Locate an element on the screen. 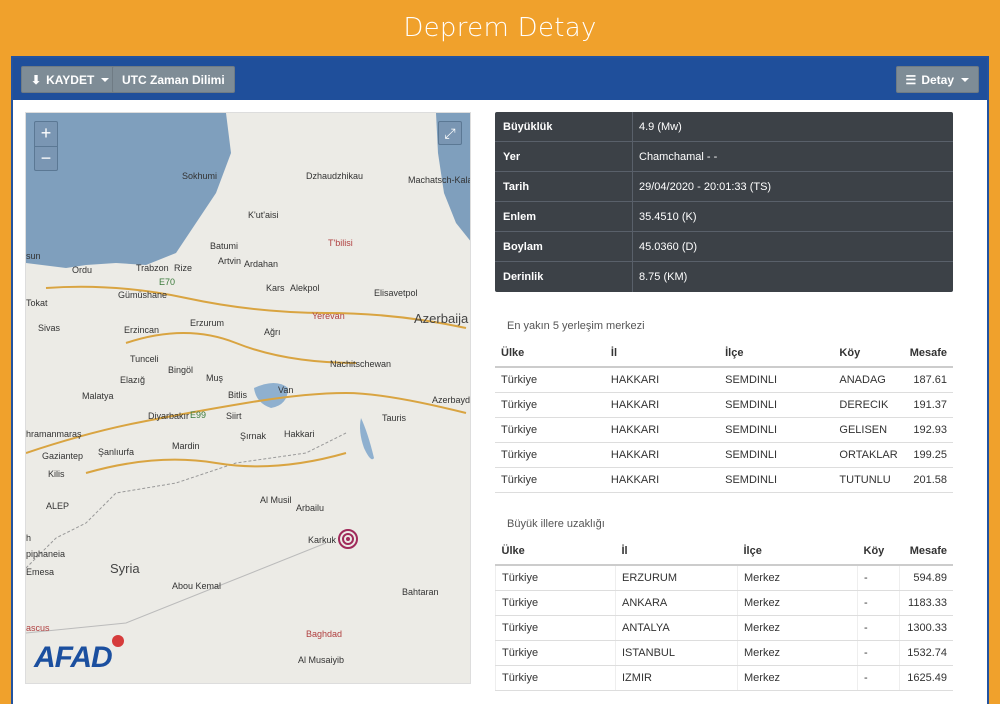 Image resolution: width=1000 pixels, height=704 pixels. map-label: Gümüshane is located at coordinates (143, 295).